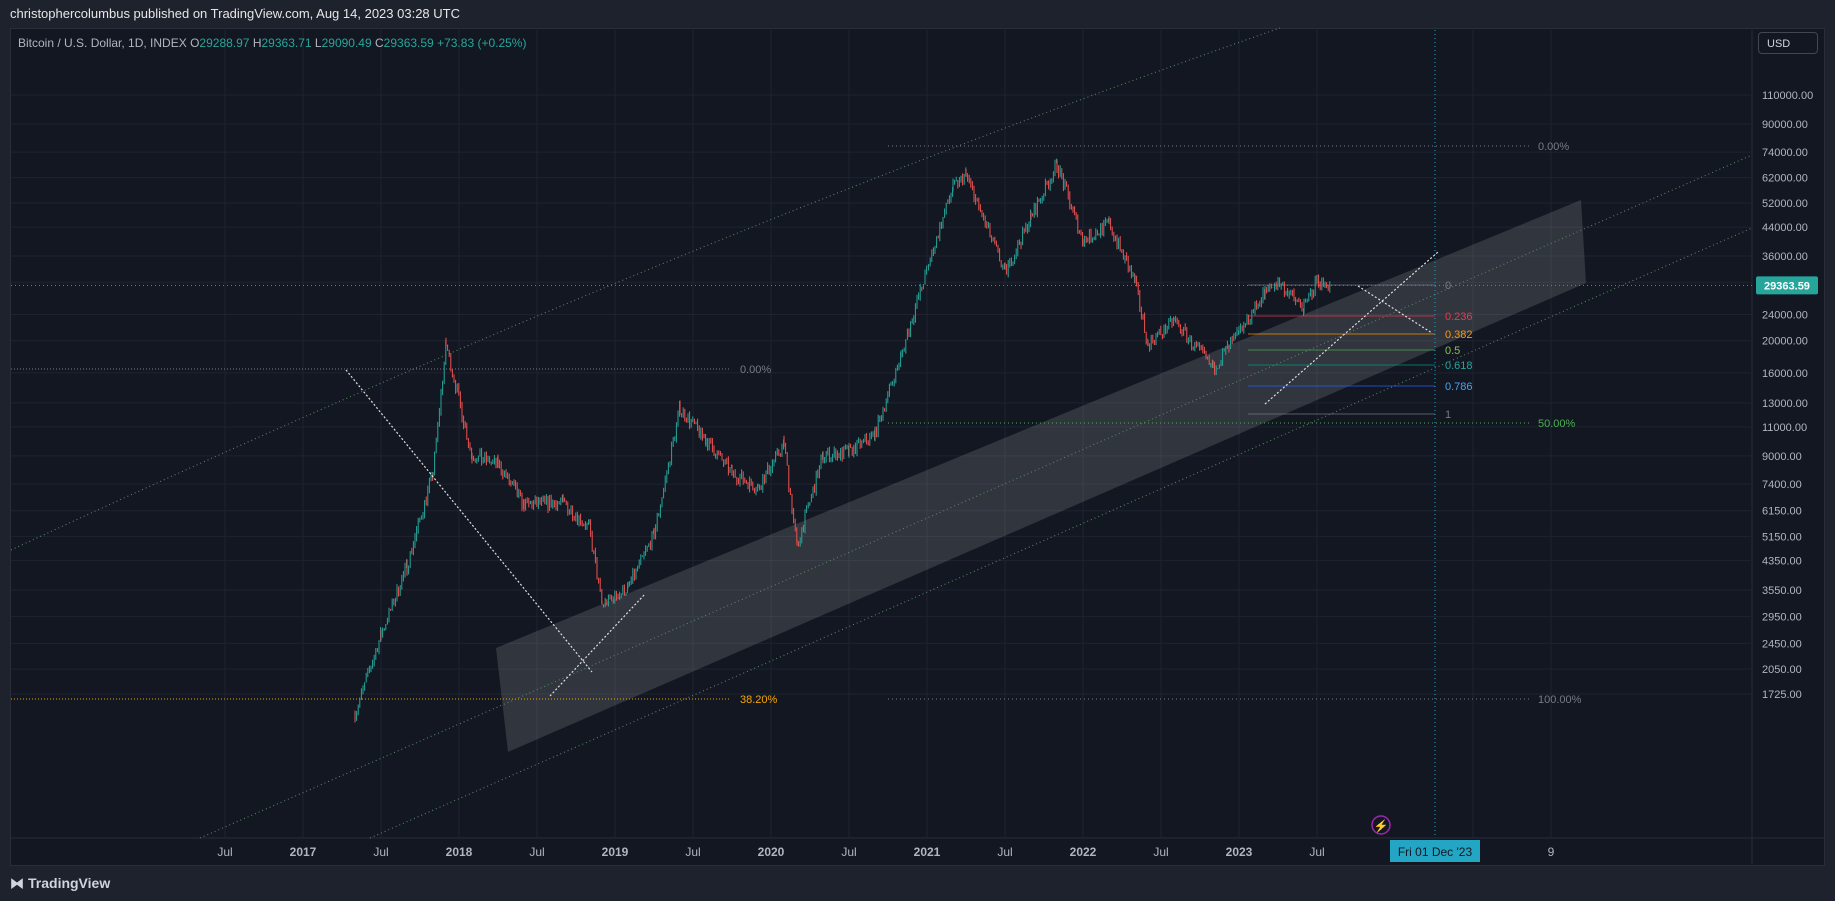  Describe the element at coordinates (597, 645) in the screenshot. I see `uptrend-line-2019` at that location.